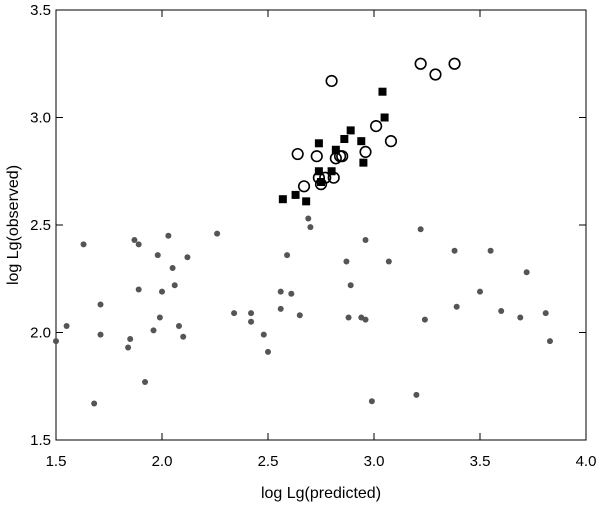 This screenshot has height=505, width=600. I want to click on x-tick-label: 2.5, so click(268, 461).